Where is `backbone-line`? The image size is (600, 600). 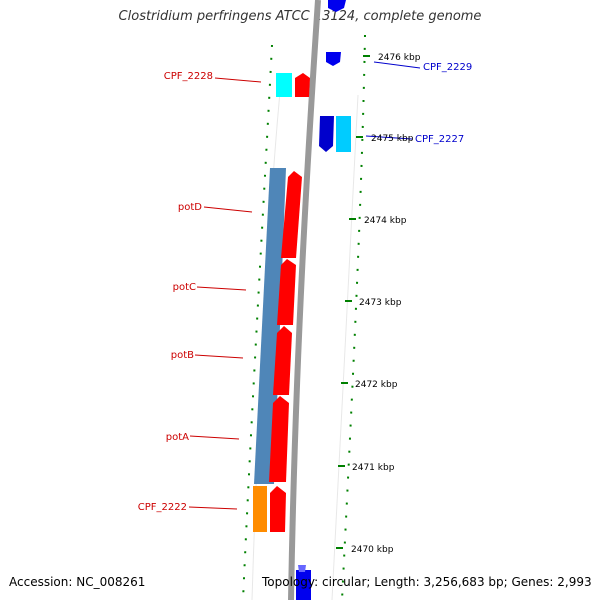
backbone-line is located at coordinates (304, 300).